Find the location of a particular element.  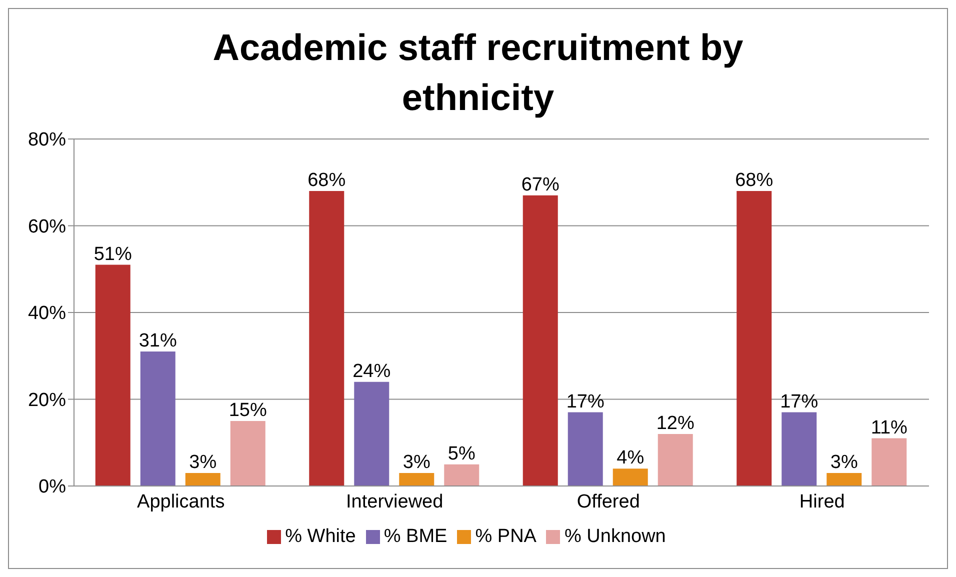

data-label: 24% is located at coordinates (371, 371).